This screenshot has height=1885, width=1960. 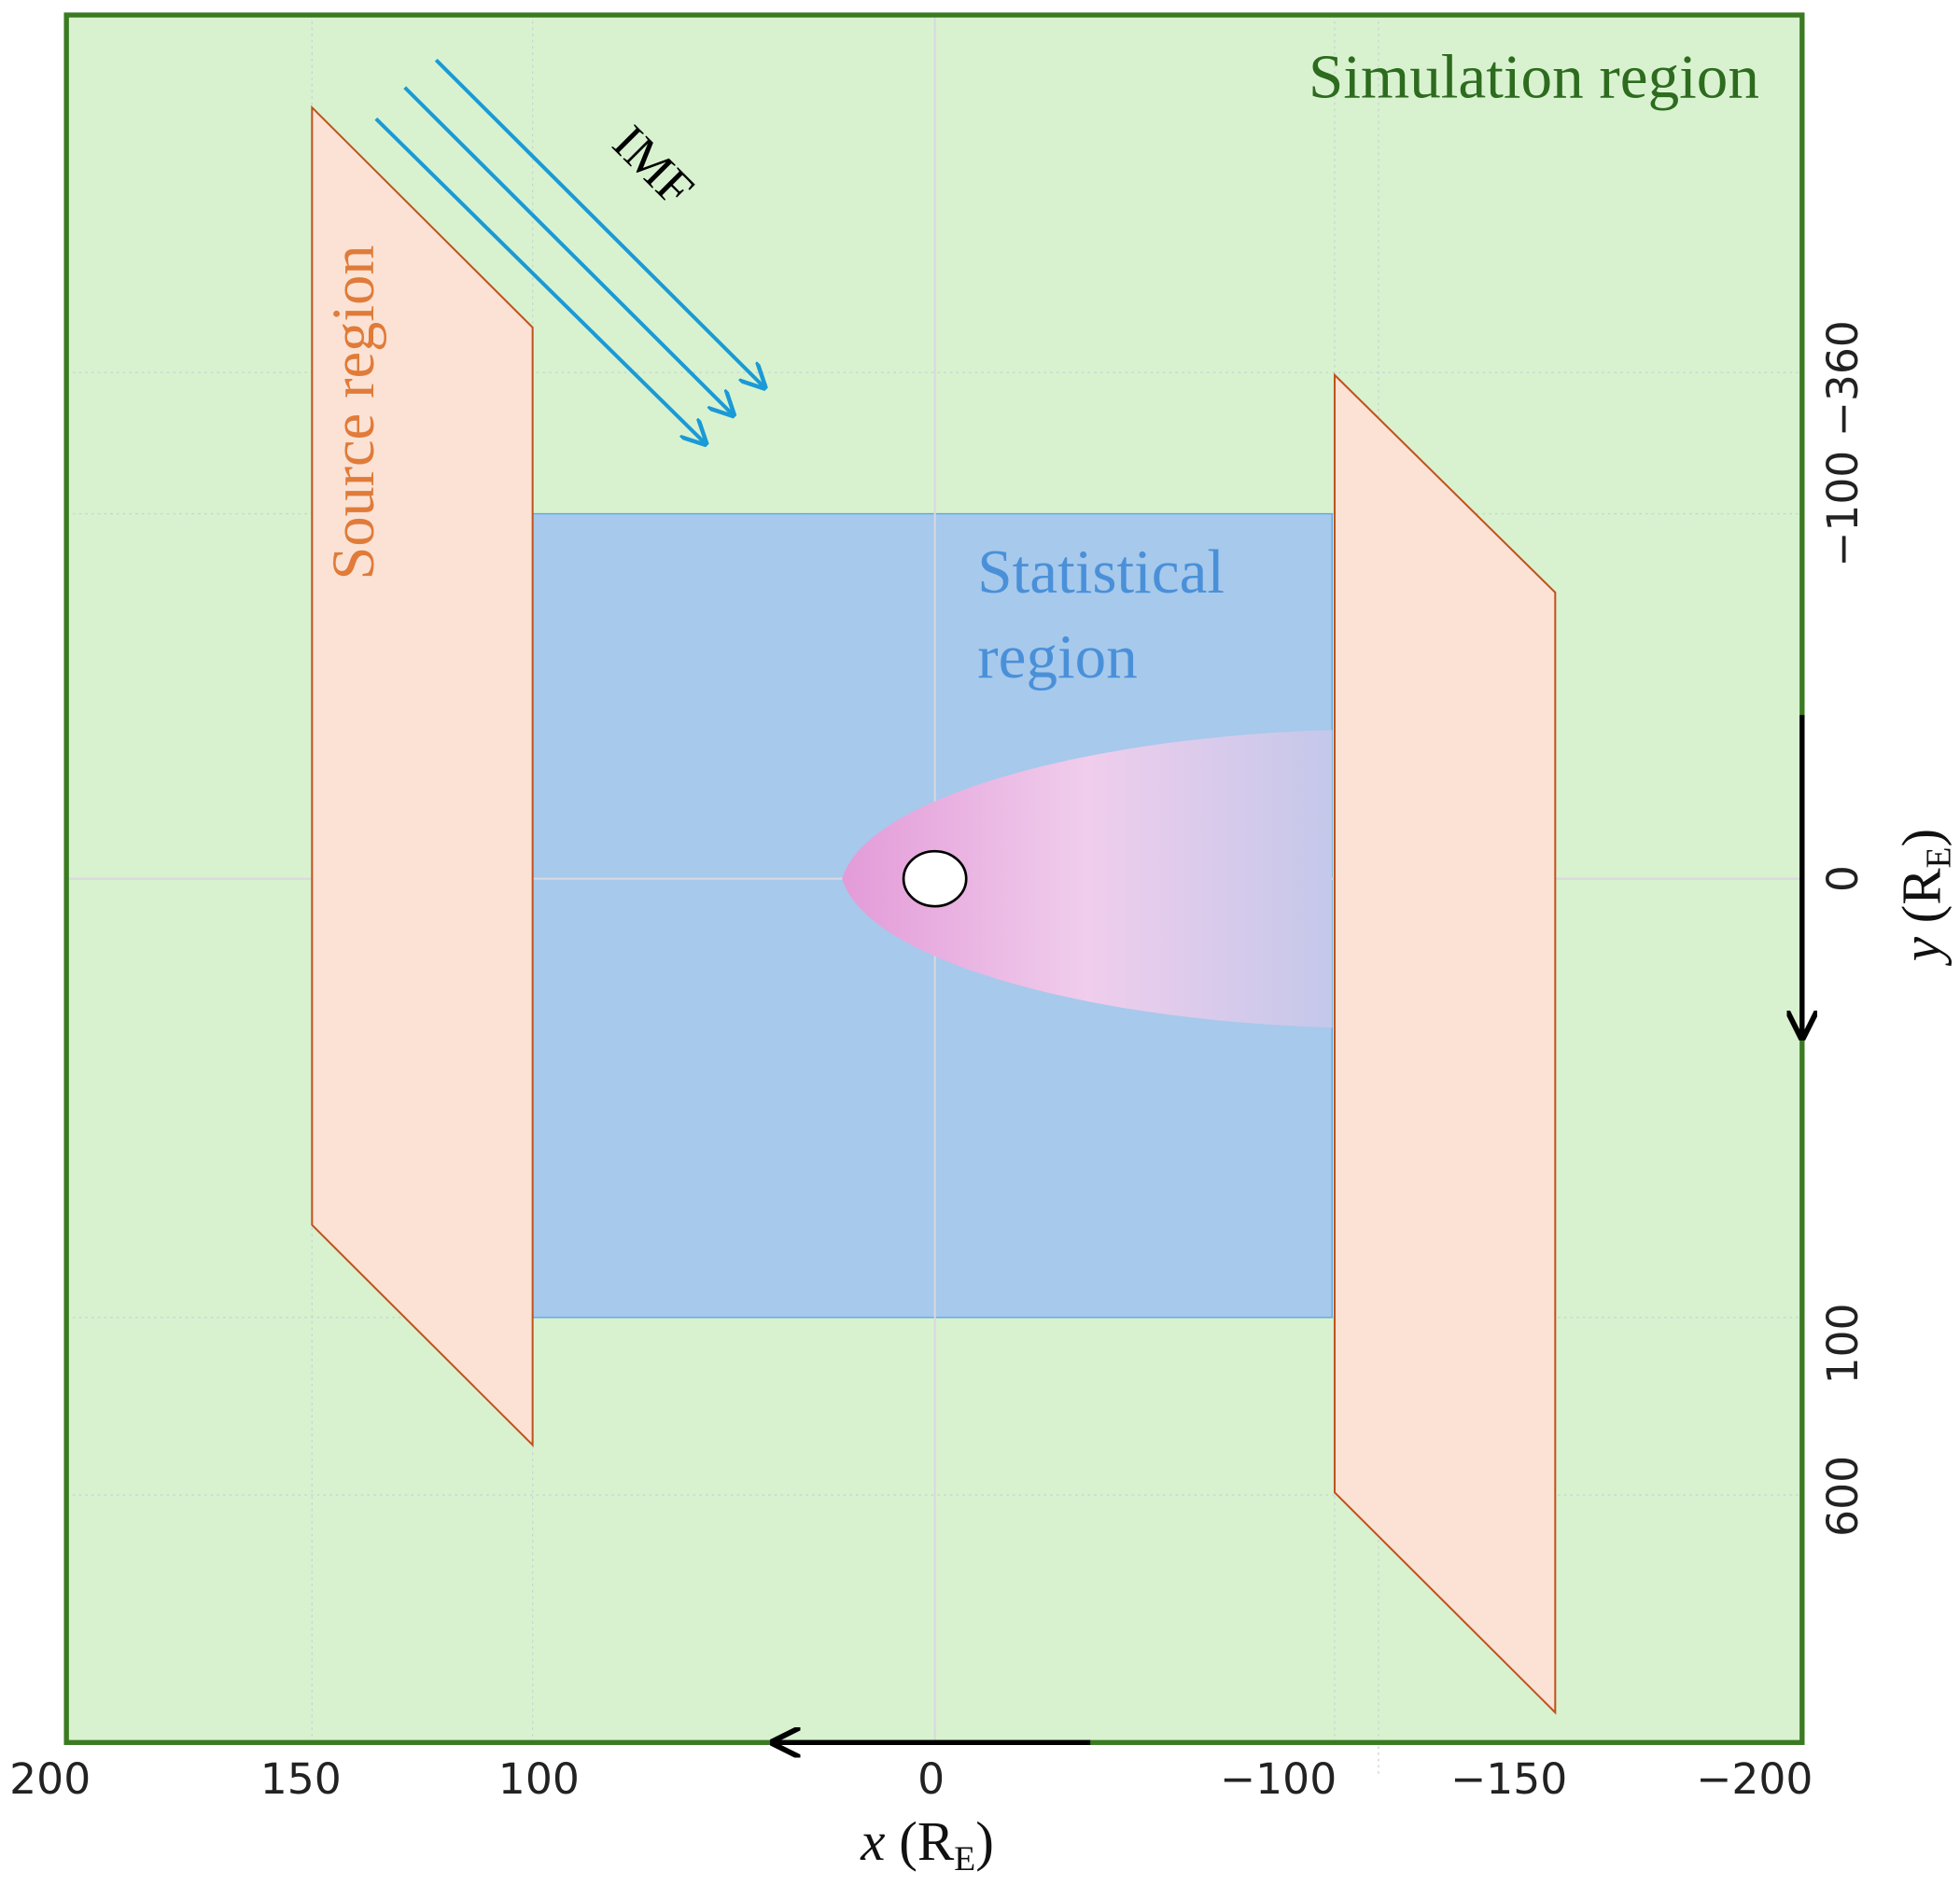 I want to click on y-tick-label: 0, so click(x=1843, y=879).